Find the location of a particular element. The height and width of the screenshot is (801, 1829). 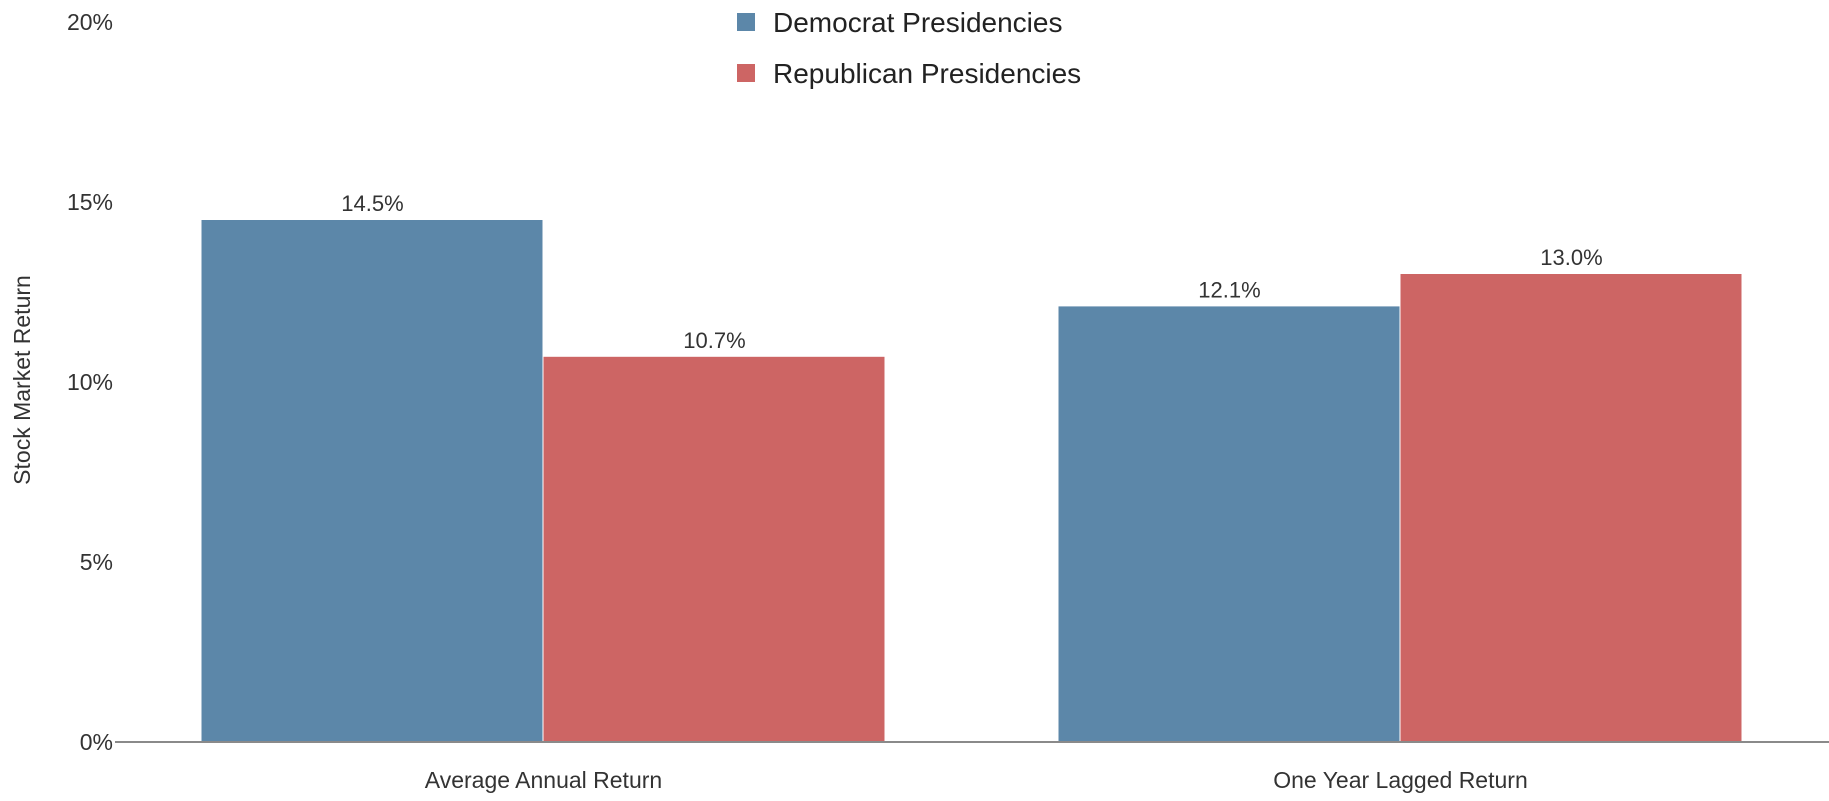

legend-label: Republican Presidencies is located at coordinates (927, 73).